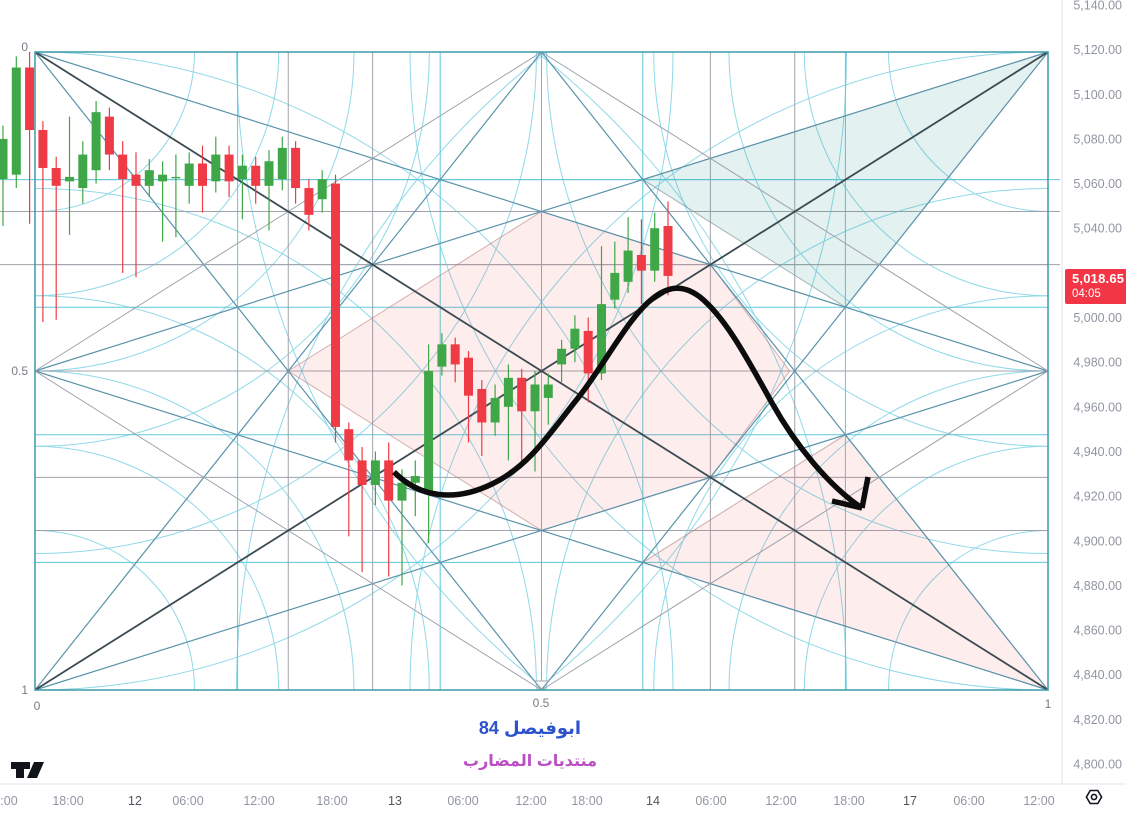 Image resolution: width=1126 pixels, height=819 pixels. I want to click on price-axis, so click(1094, 392).